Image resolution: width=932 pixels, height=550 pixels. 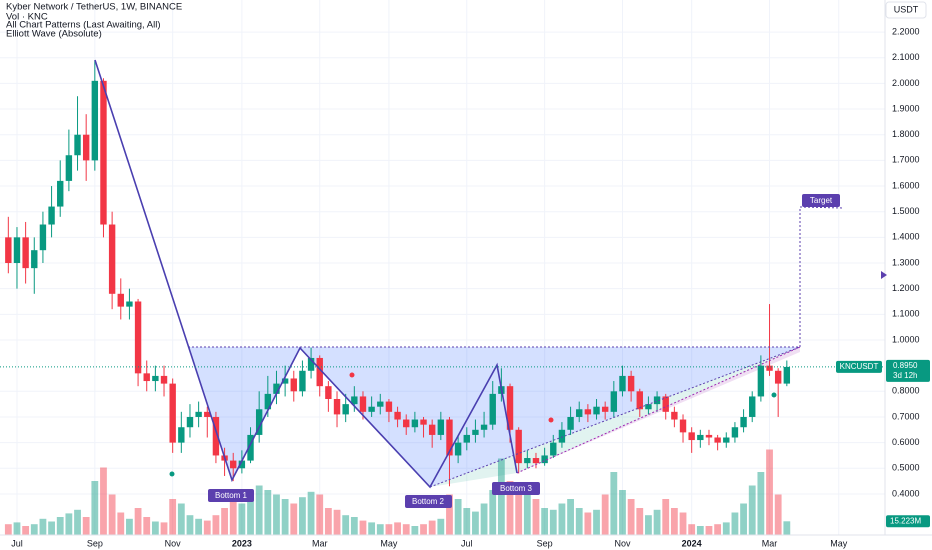 What do you see at coordinates (94, 7) in the screenshot?
I see `title: Kyber Network / TetherUS, 1W, BINANCE` at bounding box center [94, 7].